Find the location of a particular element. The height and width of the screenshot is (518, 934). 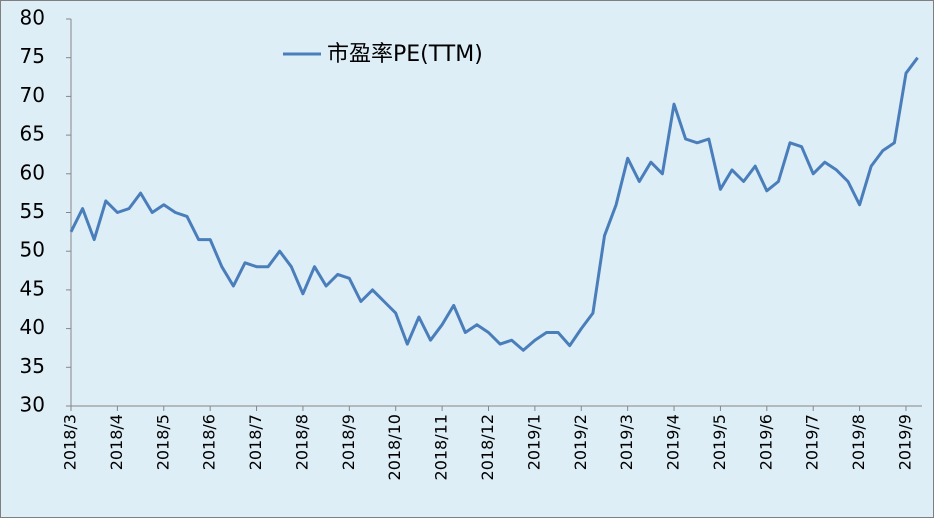

y-tick-label: 80 is located at coordinates (32, 18).